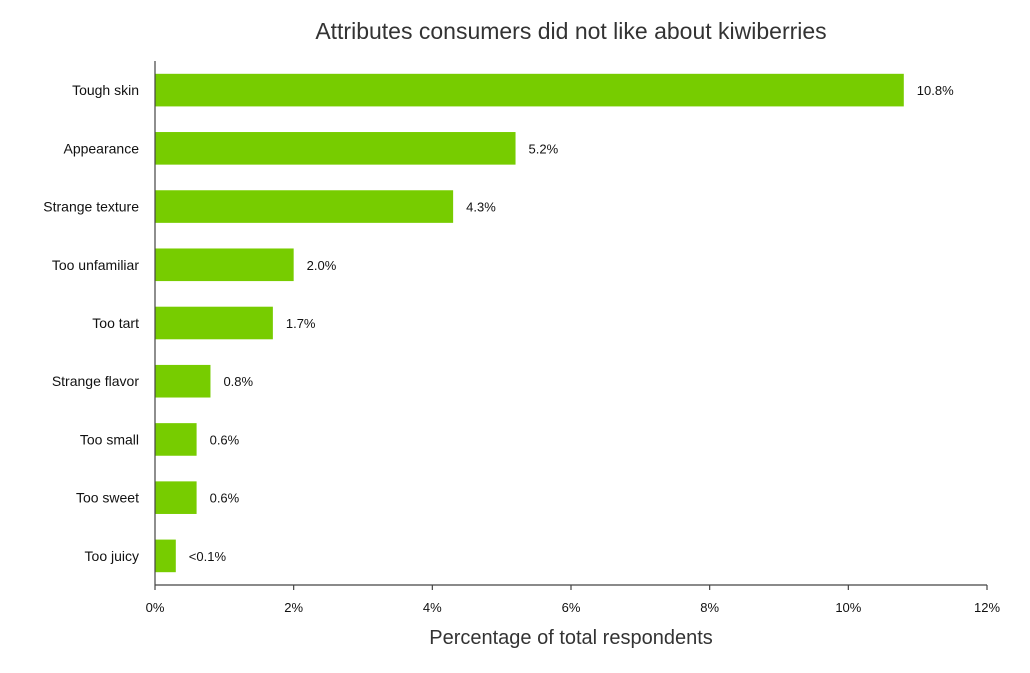 The width and height of the screenshot is (1030, 673). I want to click on x-tick-label: 8%, so click(709, 607).